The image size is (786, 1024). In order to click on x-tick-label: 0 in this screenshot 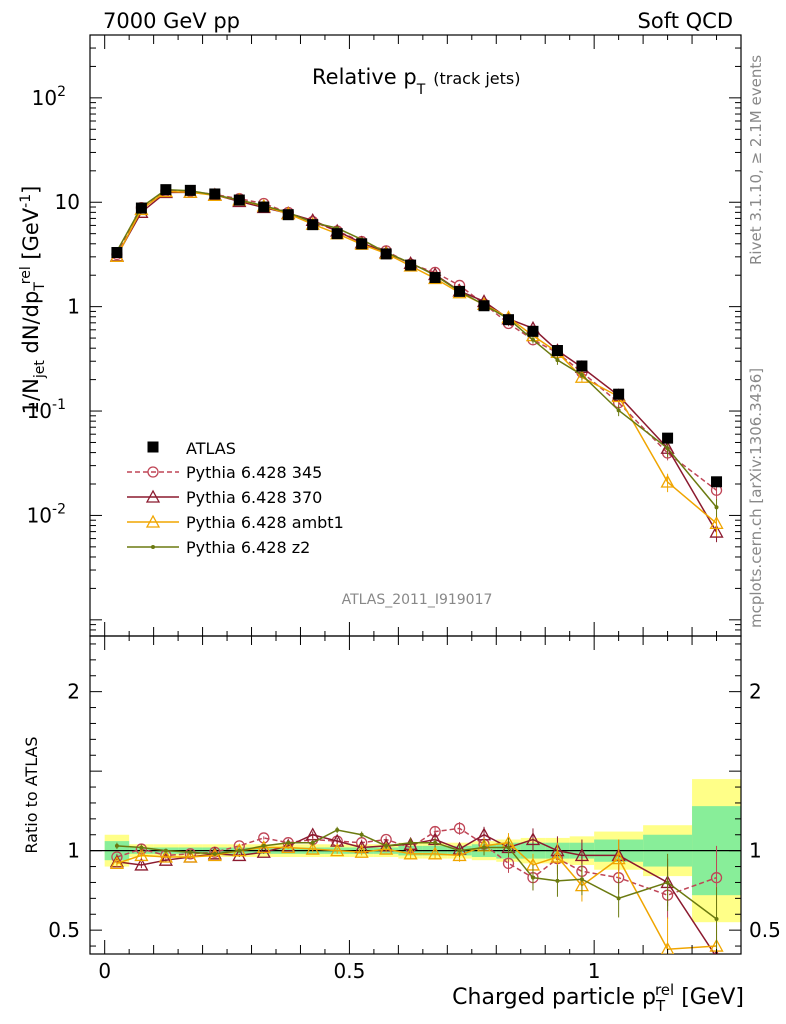, I will do `click(104, 971)`.